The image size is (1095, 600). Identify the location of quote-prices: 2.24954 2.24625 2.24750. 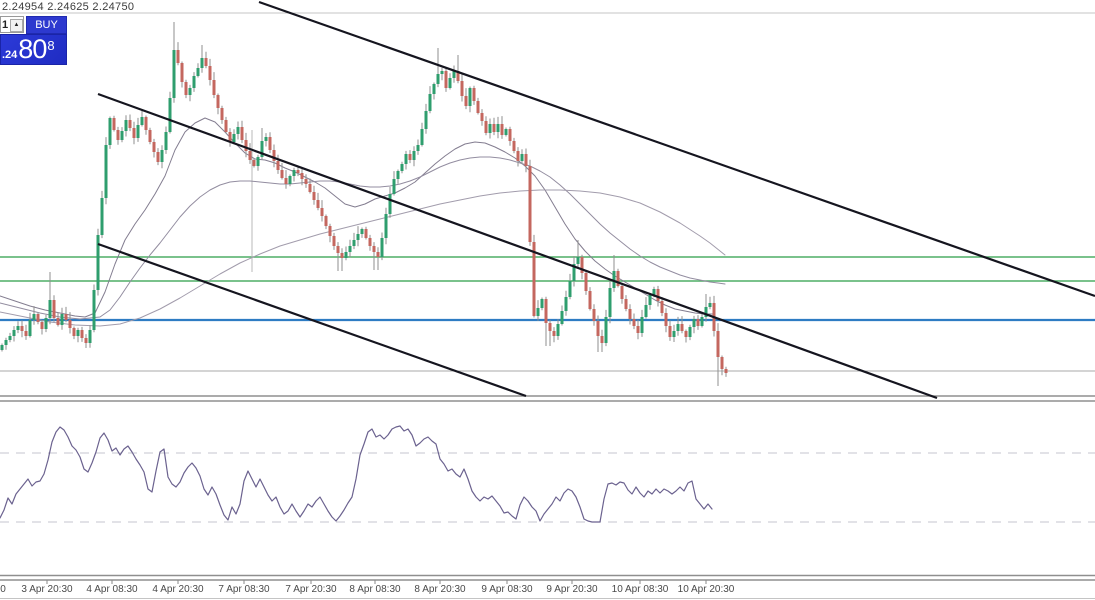
(68, 7).